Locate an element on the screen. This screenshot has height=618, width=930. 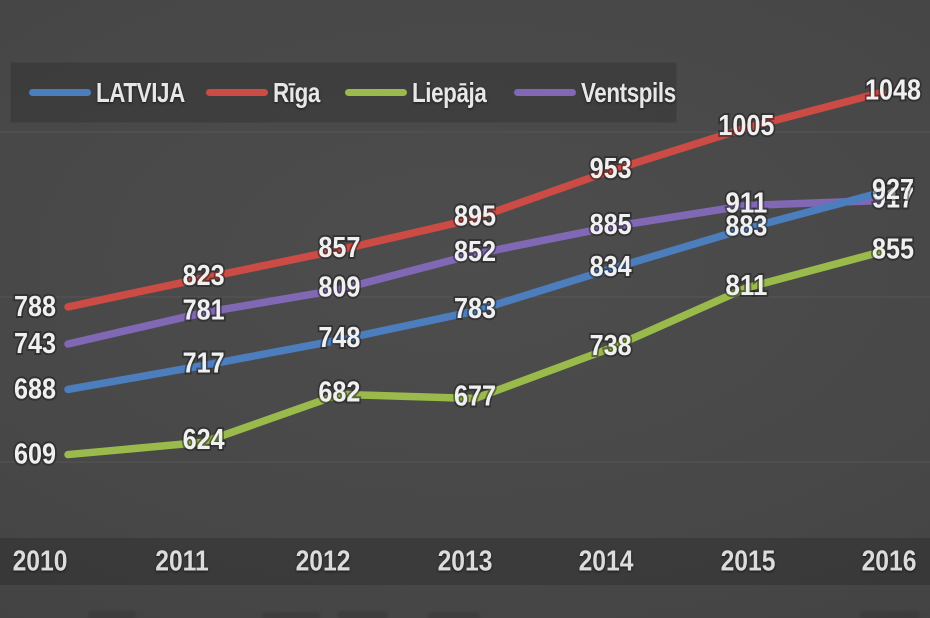
data-label-latvija-2014: 834 is located at coordinates (611, 267).